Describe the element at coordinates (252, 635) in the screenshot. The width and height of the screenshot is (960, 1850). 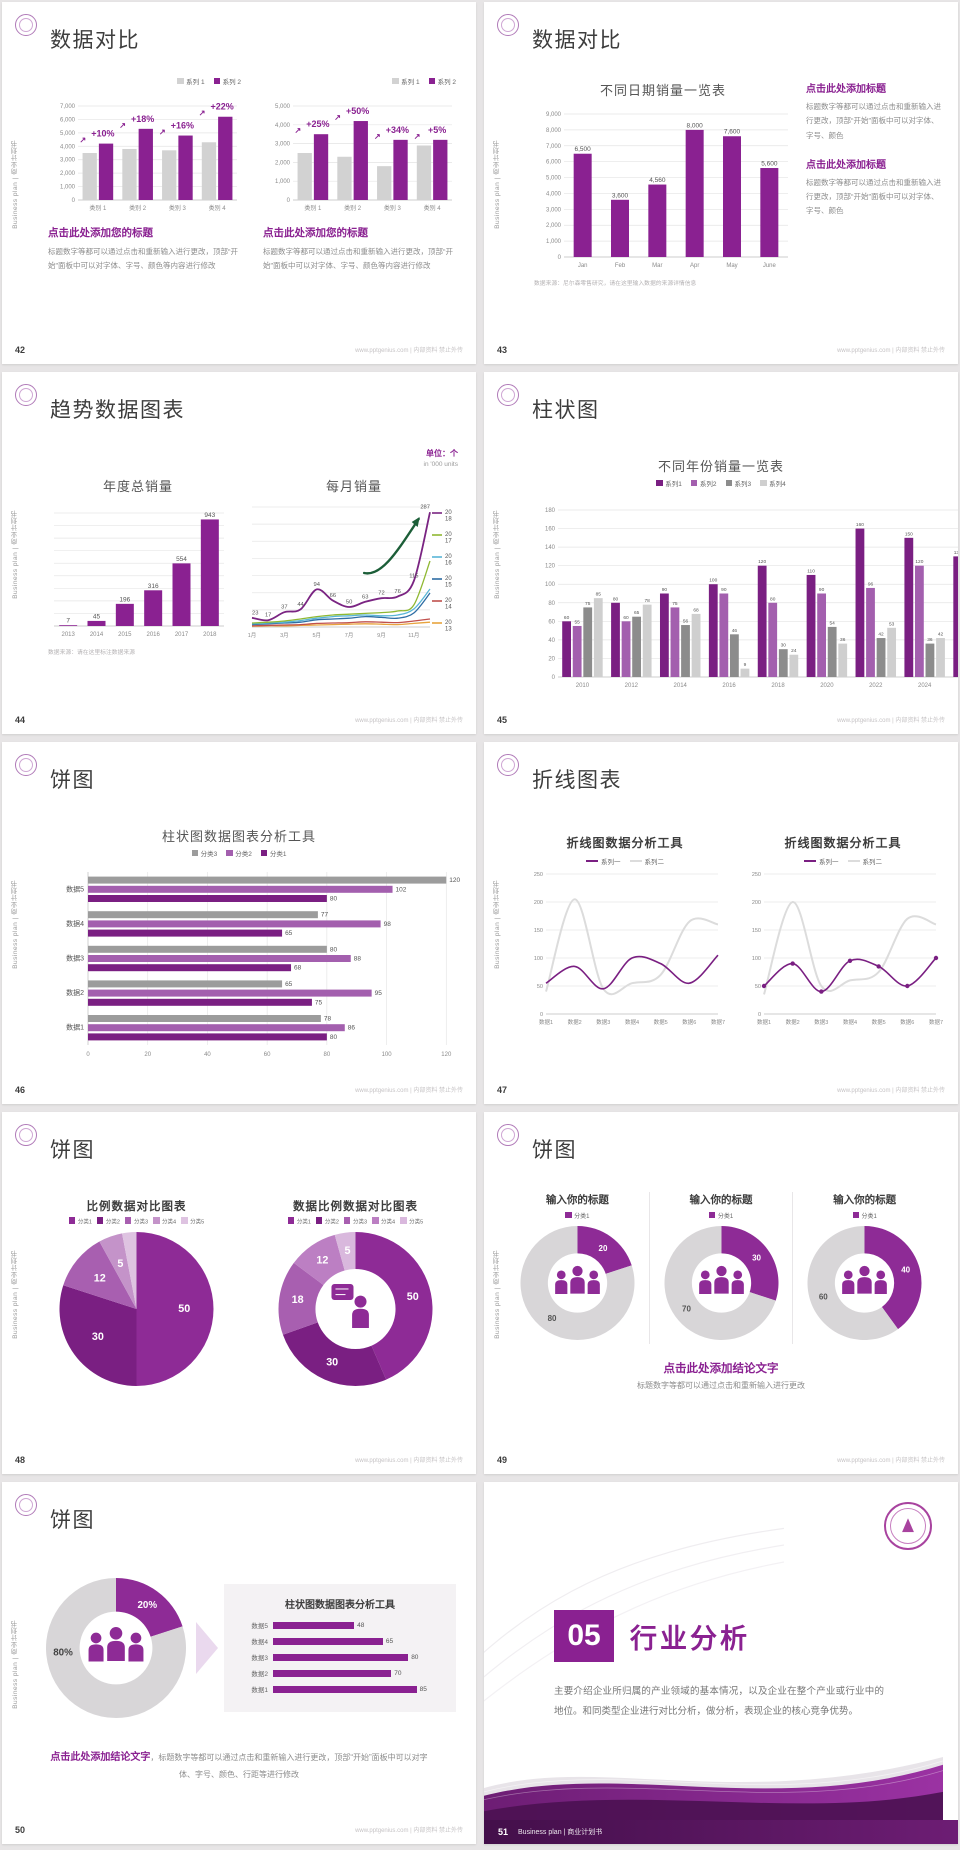
I see `svg-text: 1月` at that location.